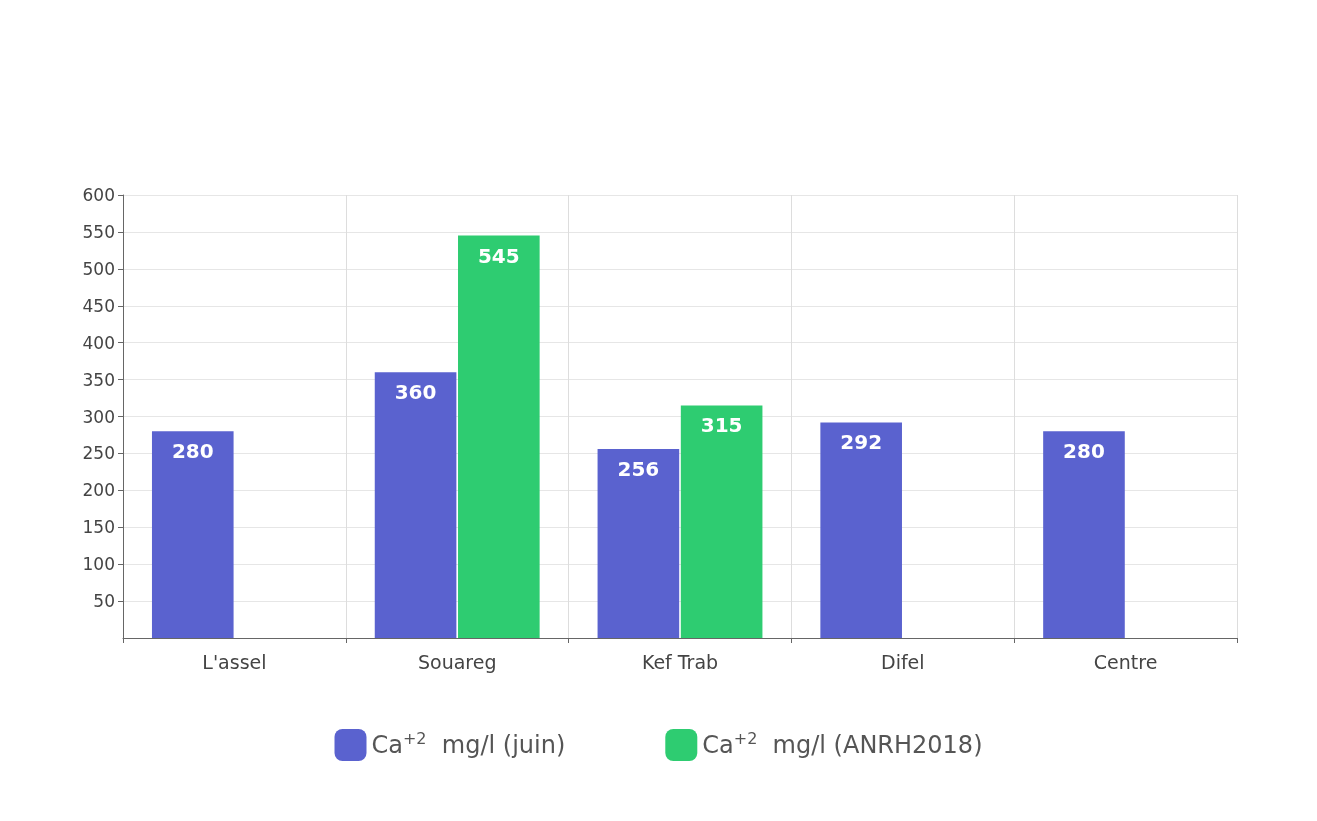 This screenshot has height=821, width=1317. Describe the element at coordinates (98, 231) in the screenshot. I see `y-tick-label: 550` at that location.